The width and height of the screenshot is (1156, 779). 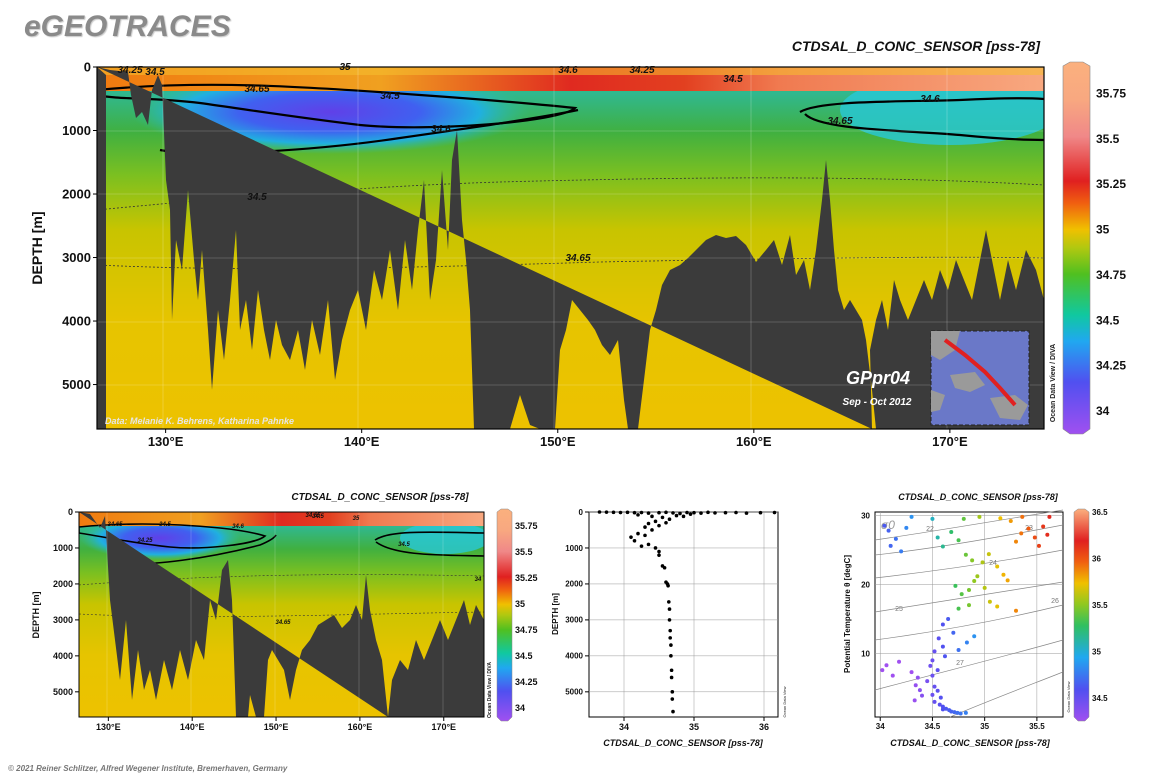 I want to click on profile-y-tick-label: 5000, so click(x=574, y=692).